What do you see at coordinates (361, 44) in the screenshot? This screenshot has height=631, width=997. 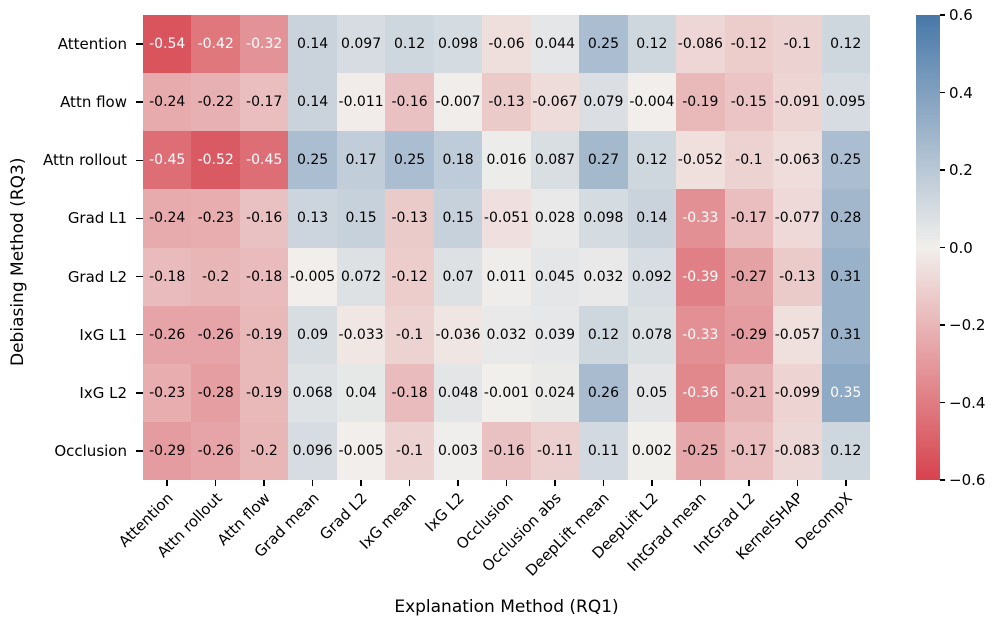 I see `heatmap-cell: 0.097` at bounding box center [361, 44].